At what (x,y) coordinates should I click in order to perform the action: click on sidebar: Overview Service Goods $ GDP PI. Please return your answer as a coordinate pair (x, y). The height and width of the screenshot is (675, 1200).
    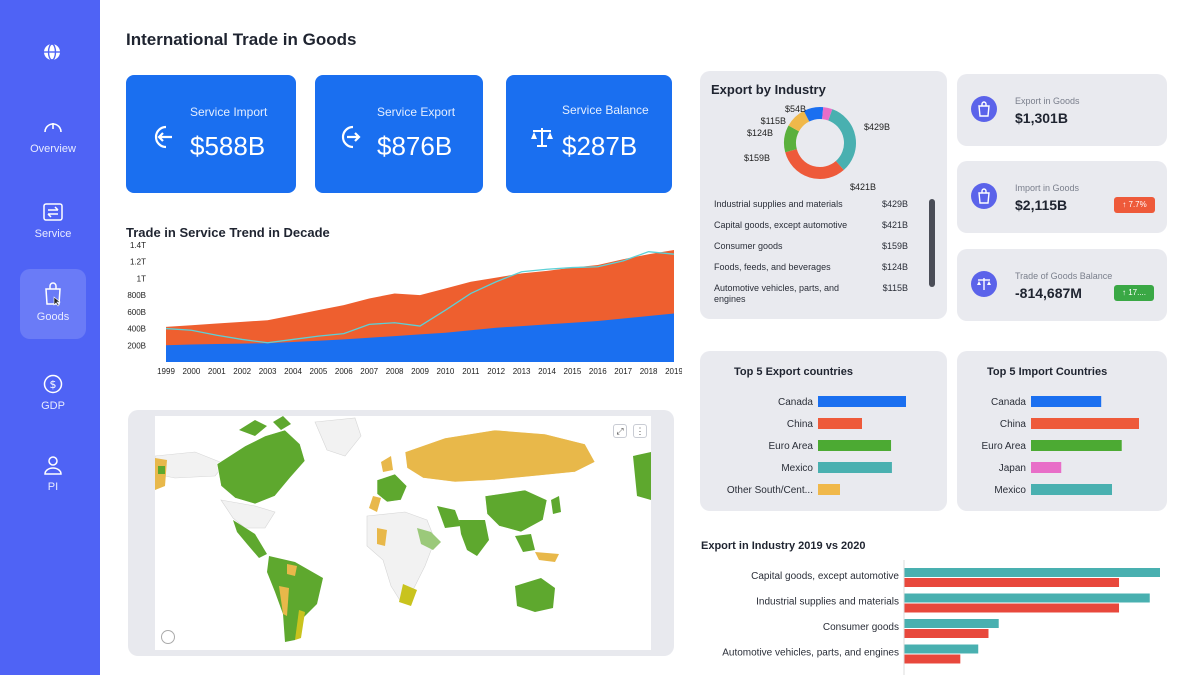
    Looking at the image, I should click on (50, 337).